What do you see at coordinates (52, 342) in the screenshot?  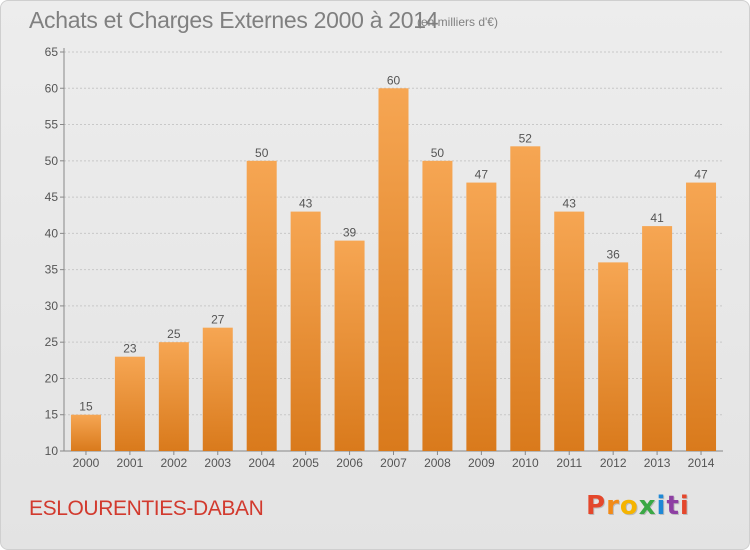 I see `y-tick-label: 25` at bounding box center [52, 342].